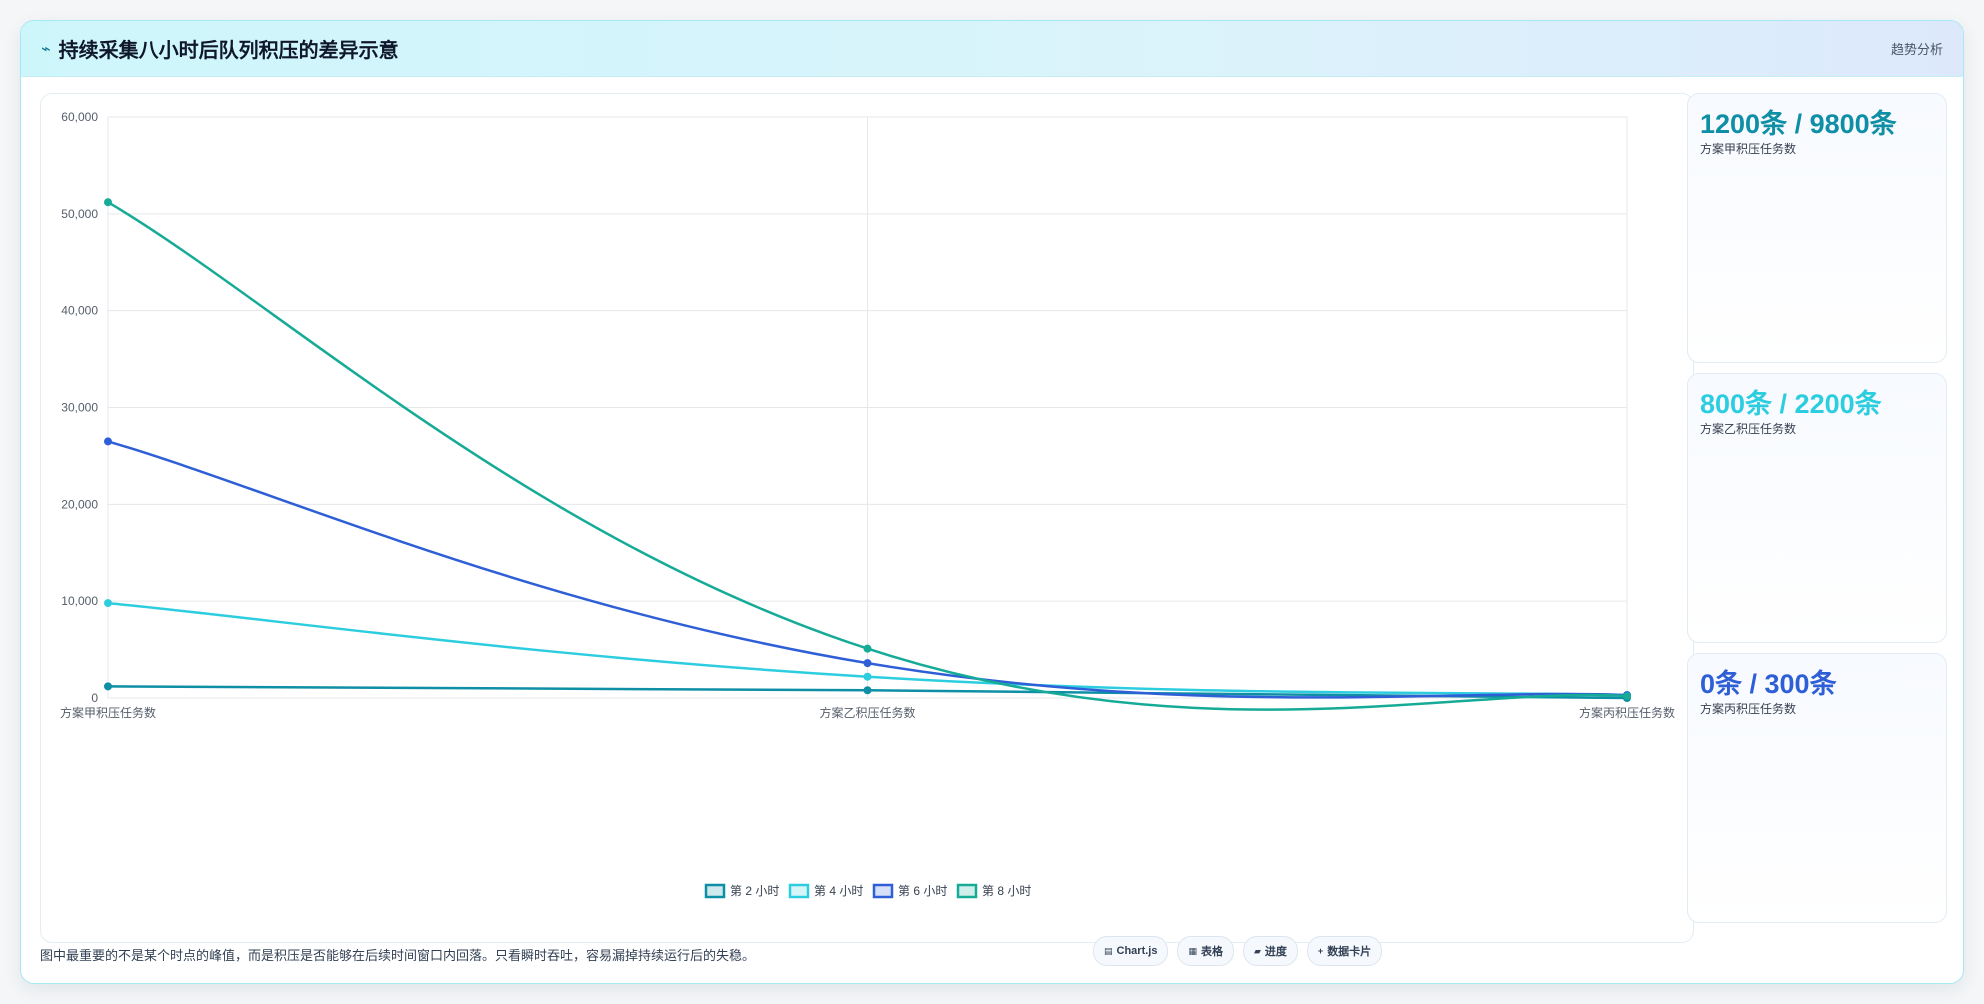 The width and height of the screenshot is (1984, 1004). Describe the element at coordinates (1748, 149) in the screenshot. I see `card-label: 方案甲积压任务数` at that location.